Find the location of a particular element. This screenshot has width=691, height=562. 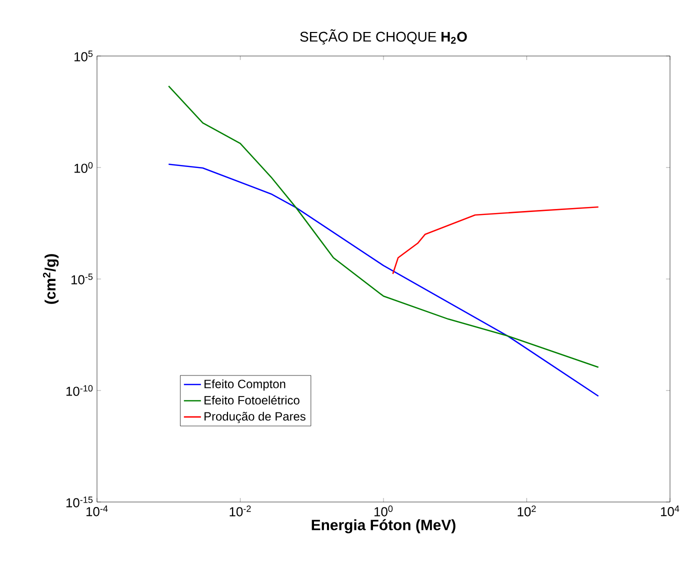

x-tick-label: 10$^{4}$ is located at coordinates (670, 511).